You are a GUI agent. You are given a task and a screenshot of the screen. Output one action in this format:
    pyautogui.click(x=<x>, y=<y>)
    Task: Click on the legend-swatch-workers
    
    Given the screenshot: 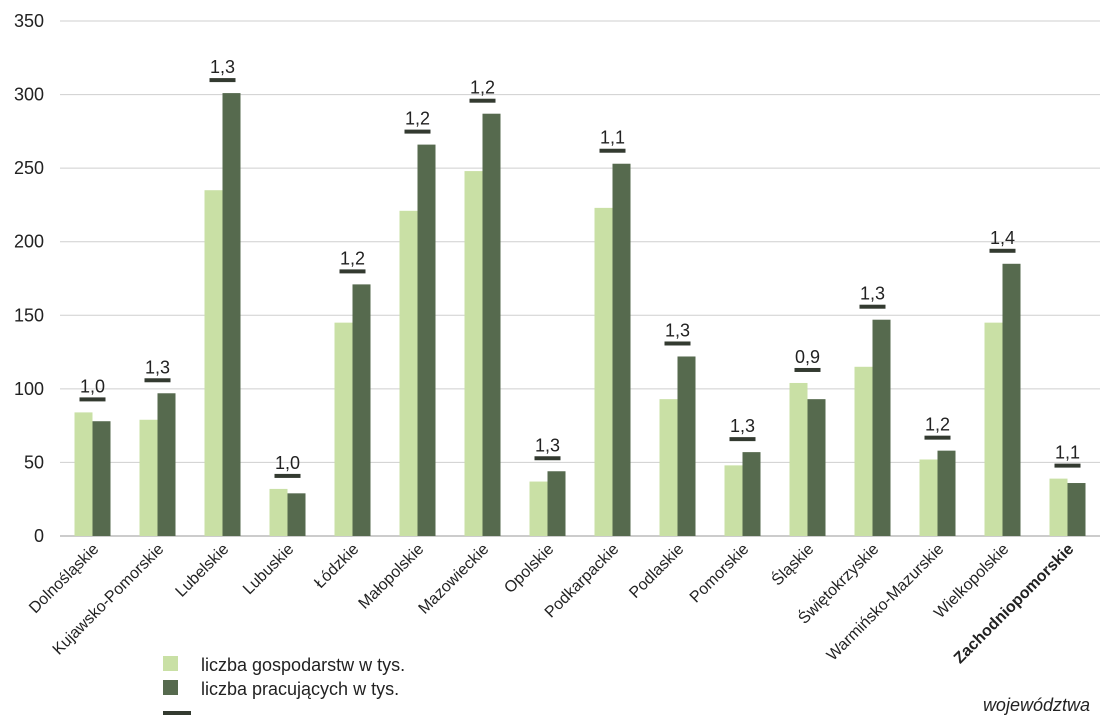 What is the action you would take?
    pyautogui.click(x=170, y=687)
    